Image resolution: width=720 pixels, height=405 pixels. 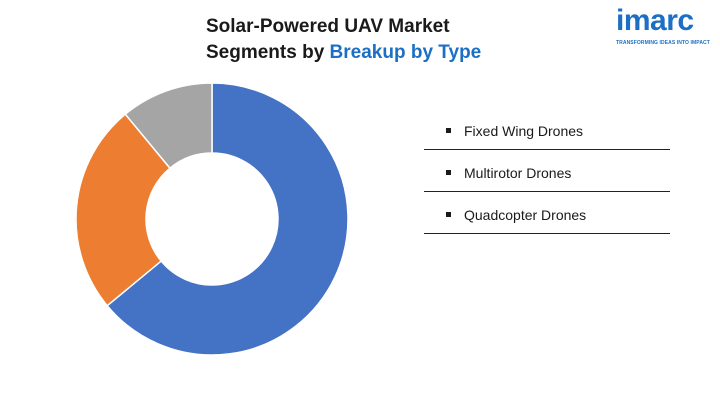 I want to click on legend-label: Quadcopter Drones, so click(x=525, y=215).